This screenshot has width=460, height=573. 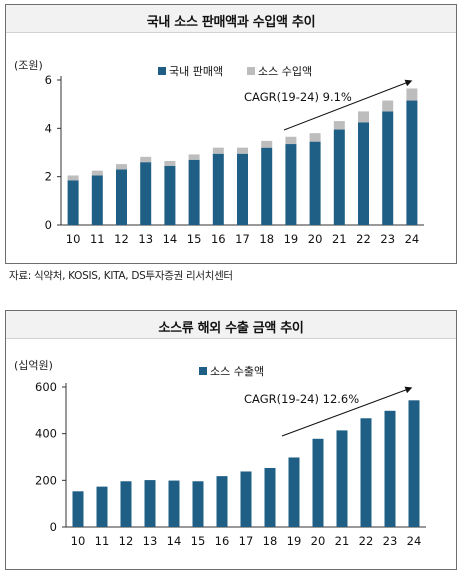 I want to click on cagr-annotation: CAGR(19-24) 9.1%, so click(x=298, y=97).